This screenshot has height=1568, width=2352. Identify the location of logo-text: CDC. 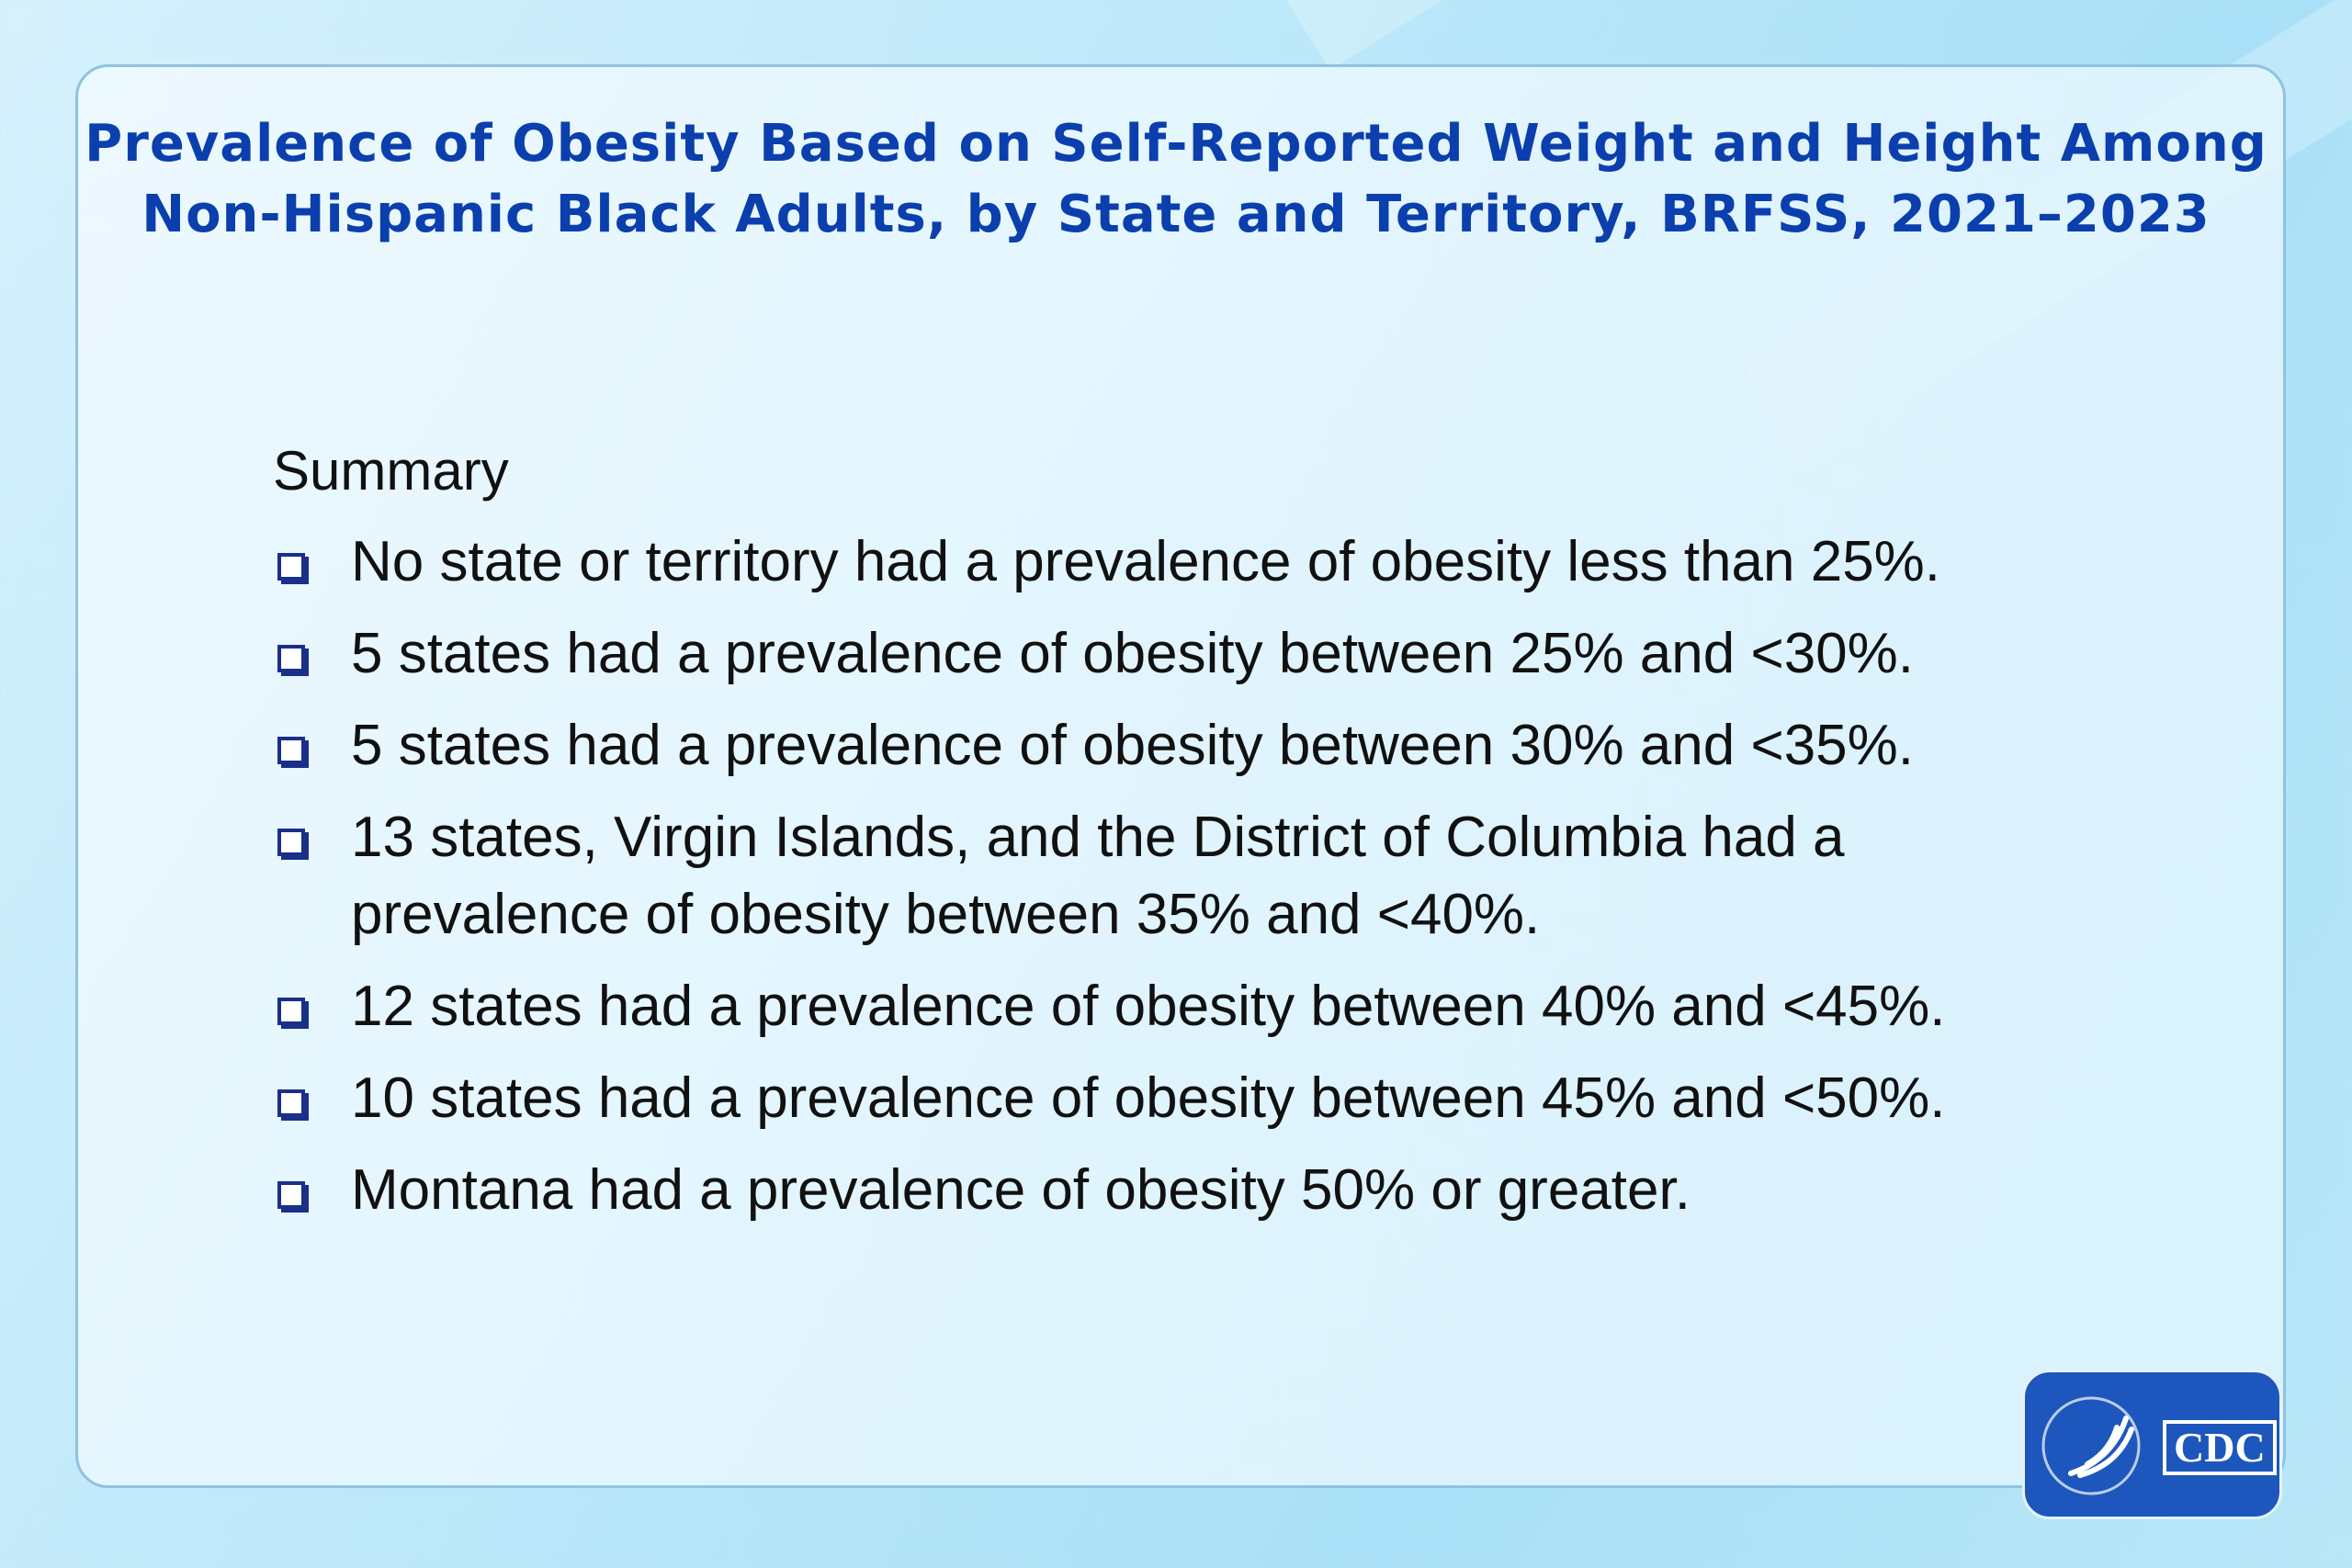
(2220, 1448).